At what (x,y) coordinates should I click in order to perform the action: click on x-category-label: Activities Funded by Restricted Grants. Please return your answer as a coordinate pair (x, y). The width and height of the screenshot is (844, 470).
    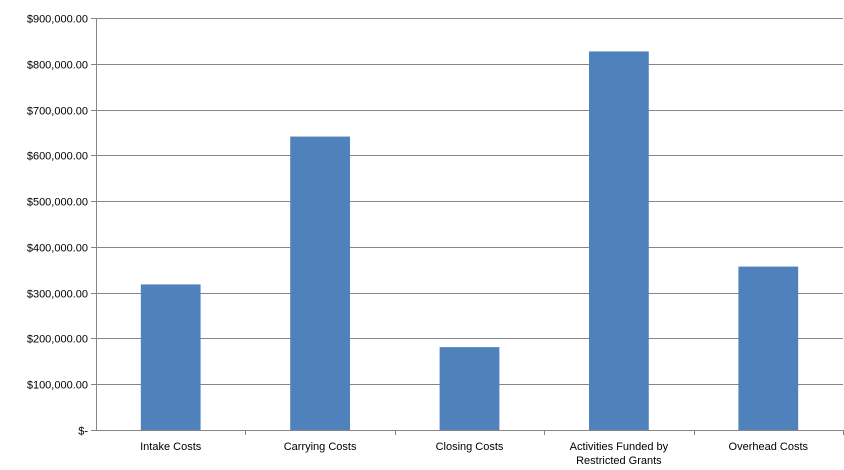
    Looking at the image, I should click on (619, 454).